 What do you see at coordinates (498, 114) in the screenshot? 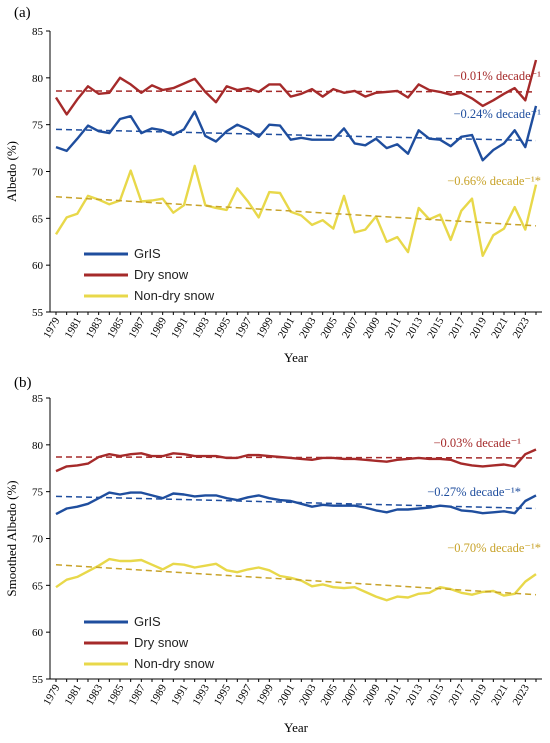
I see `trend-label-gris: −0.24% decade⁻¹` at bounding box center [498, 114].